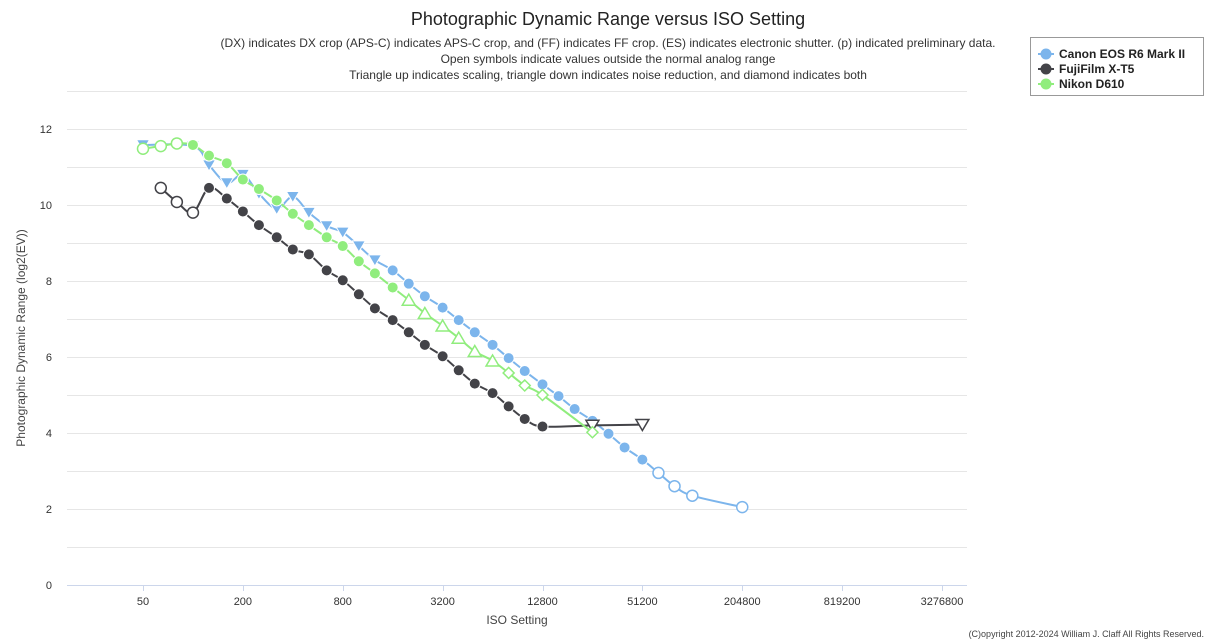 The height and width of the screenshot is (642, 1215). I want to click on series-line, so click(401, 307).